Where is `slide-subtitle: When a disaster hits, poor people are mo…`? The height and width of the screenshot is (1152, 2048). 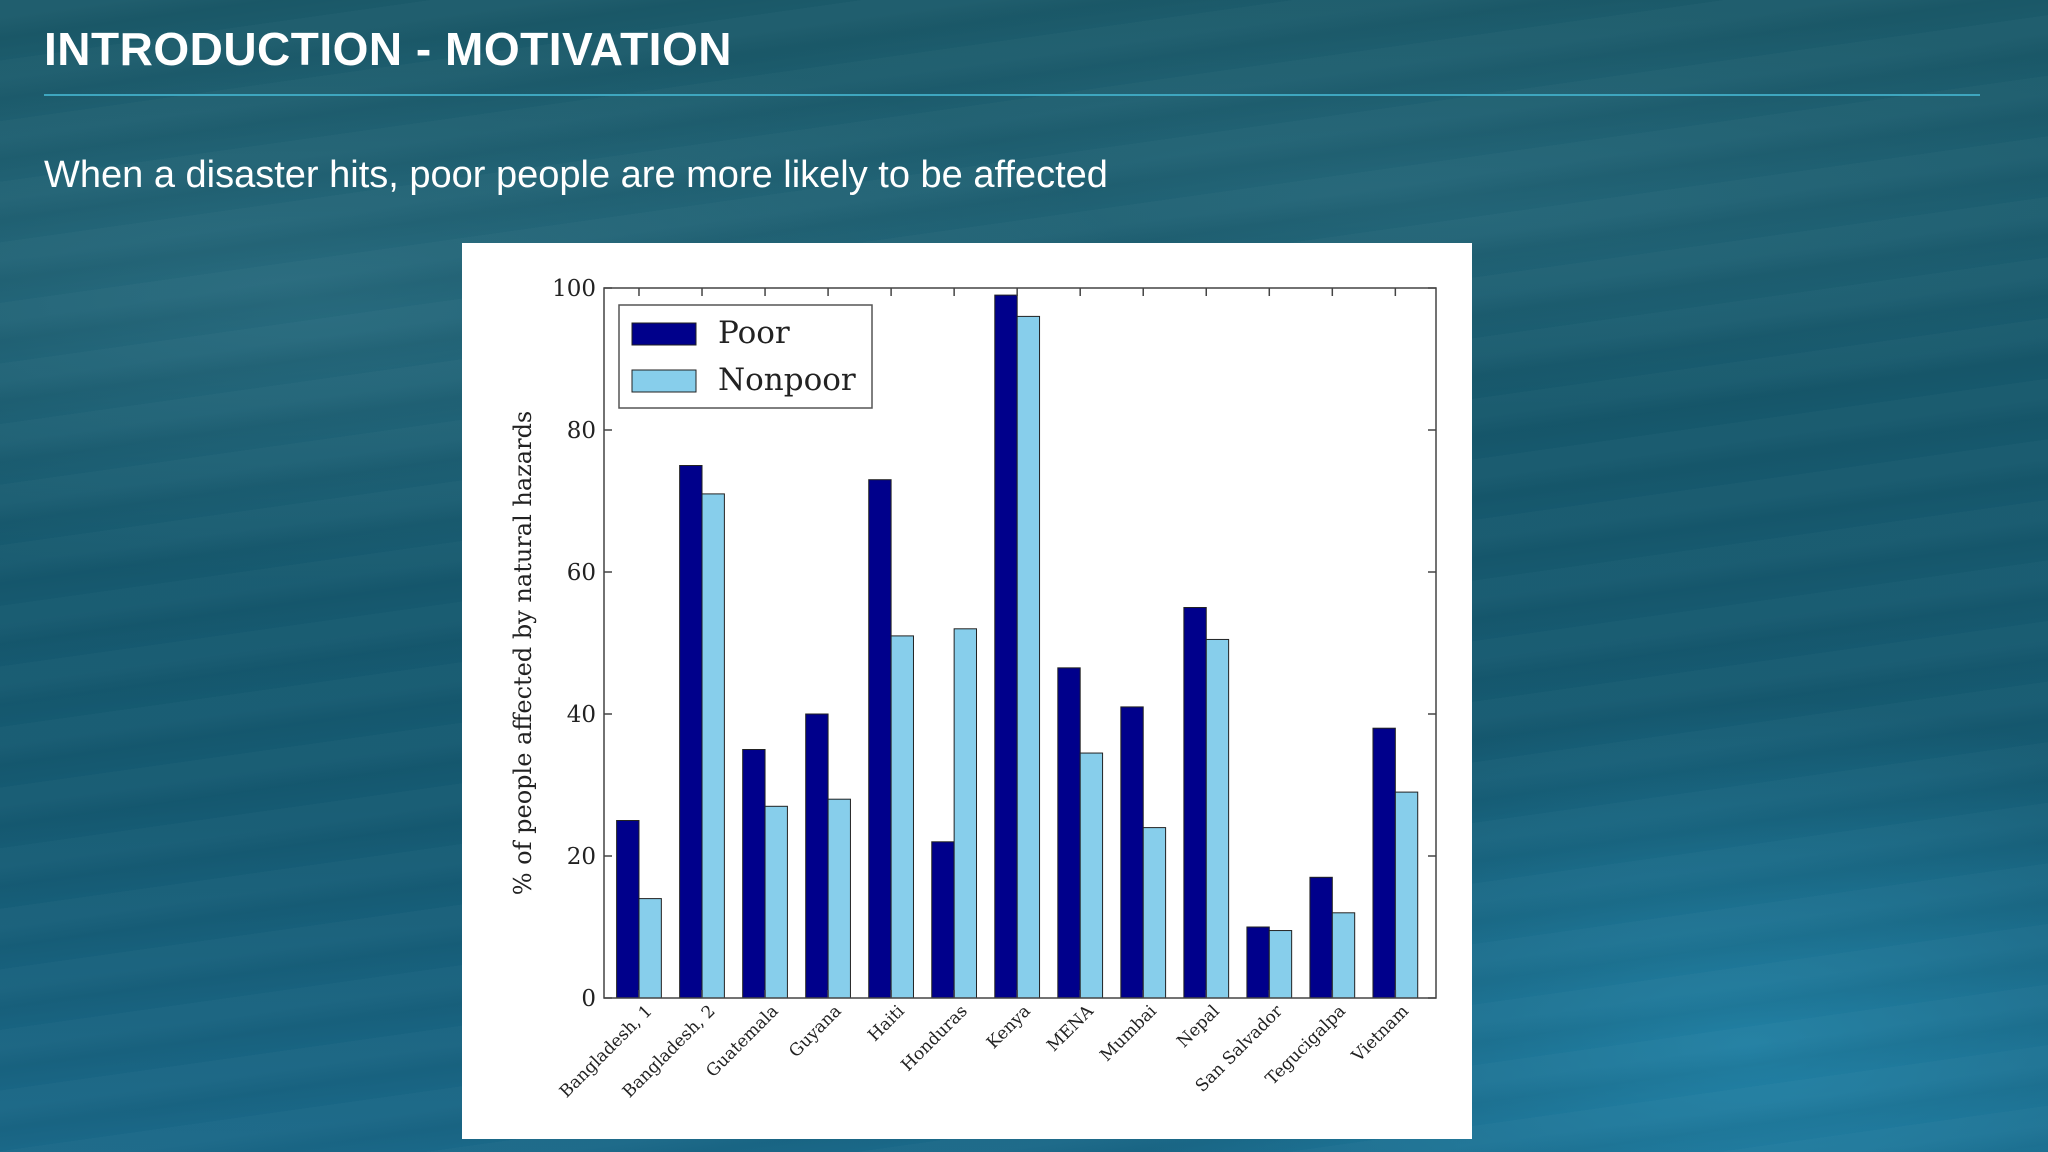 slide-subtitle: When a disaster hits, poor people are mo… is located at coordinates (576, 175).